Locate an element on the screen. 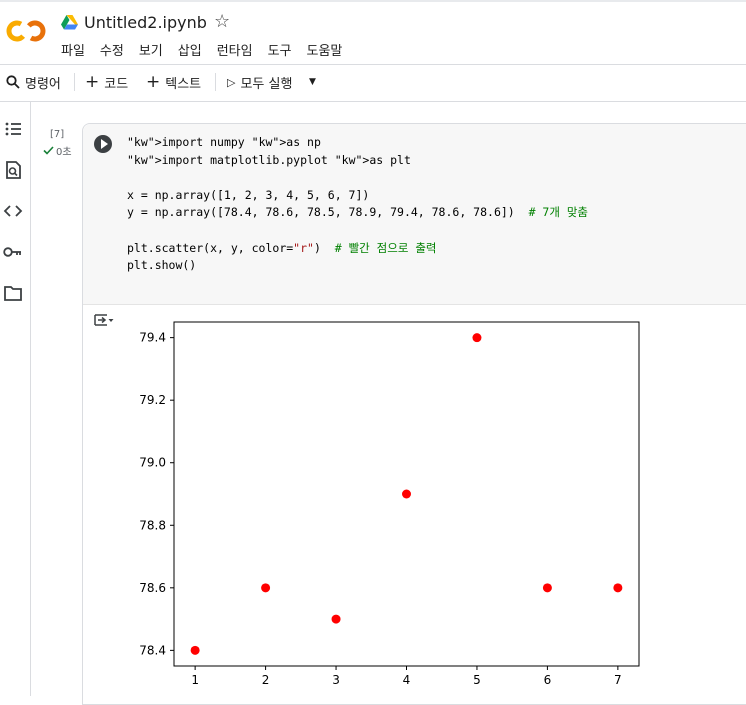 This screenshot has height=705, width=746. x-tick-label: 6 is located at coordinates (548, 680).